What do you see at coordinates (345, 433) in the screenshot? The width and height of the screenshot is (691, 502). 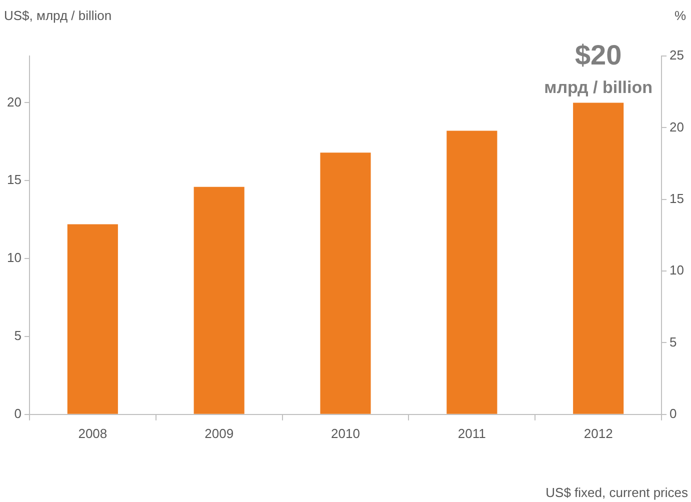 I see `x-tick-label: 2010` at bounding box center [345, 433].